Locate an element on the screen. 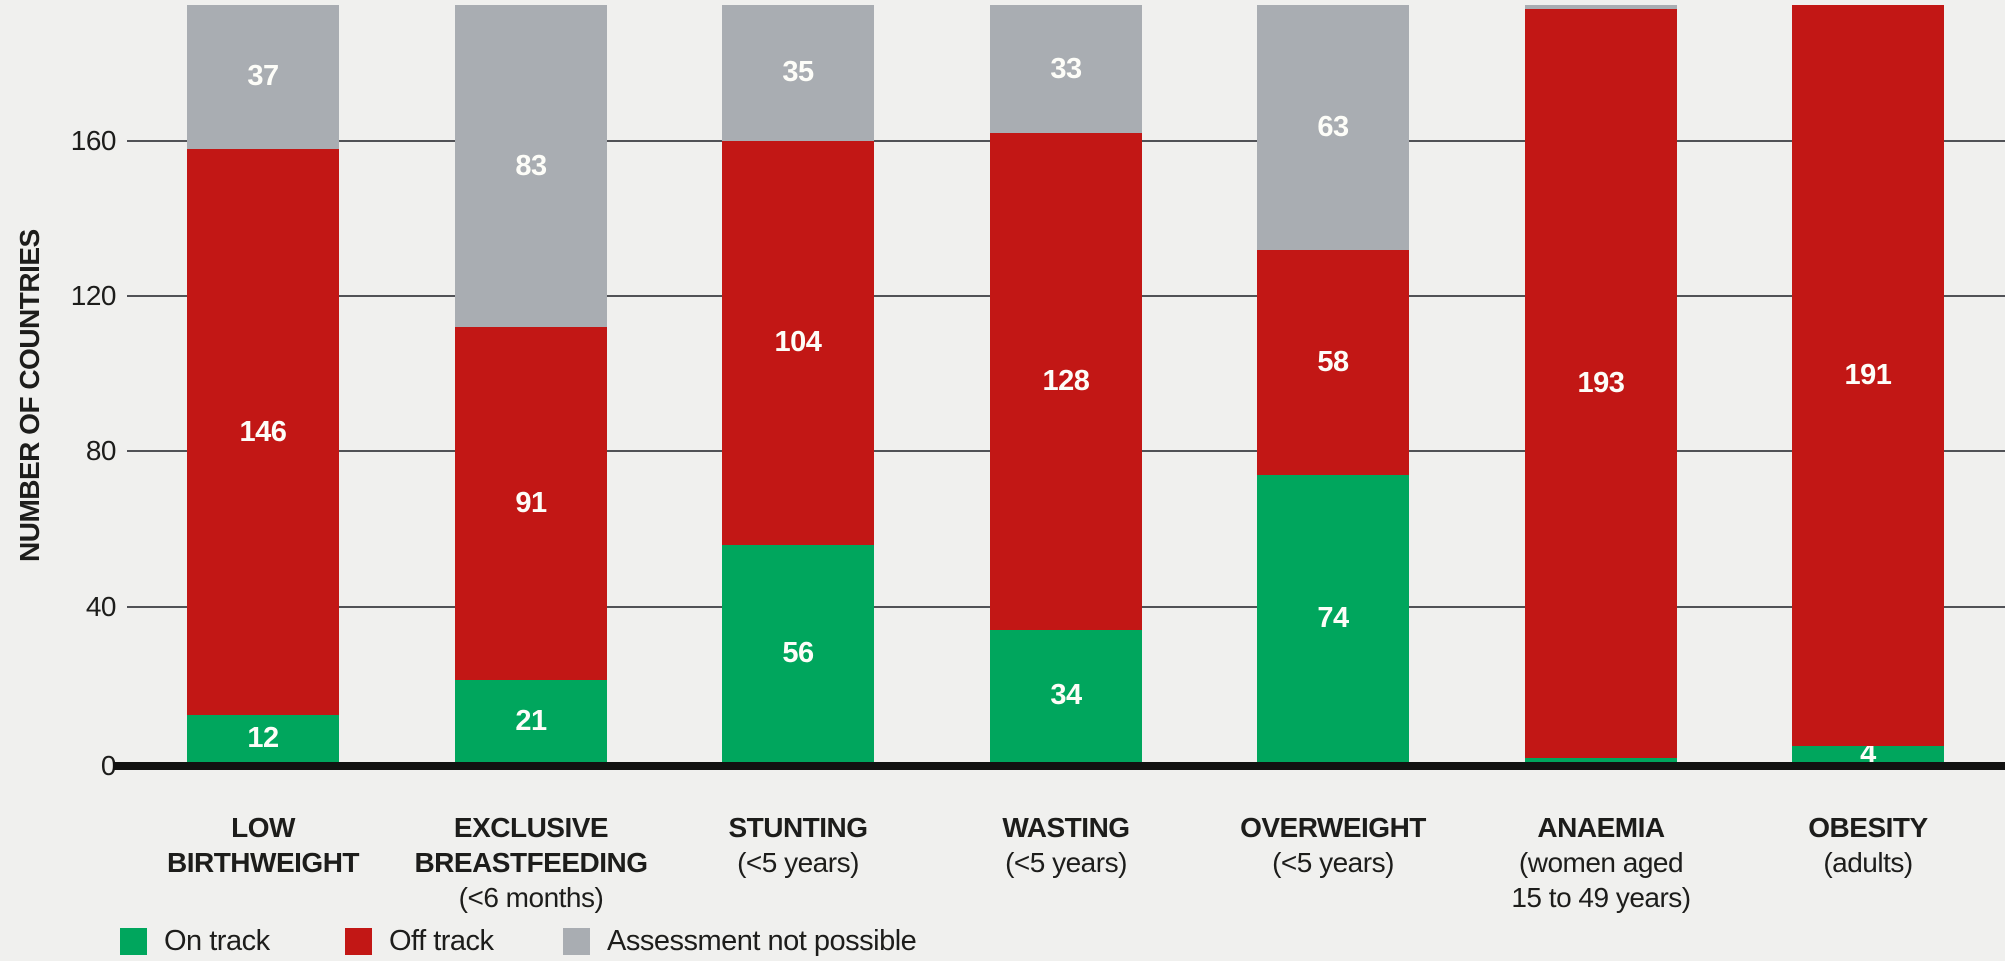 This screenshot has width=2005, height=961. segment-on-track-exclusive-breastfeeding: 21 is located at coordinates (531, 721).